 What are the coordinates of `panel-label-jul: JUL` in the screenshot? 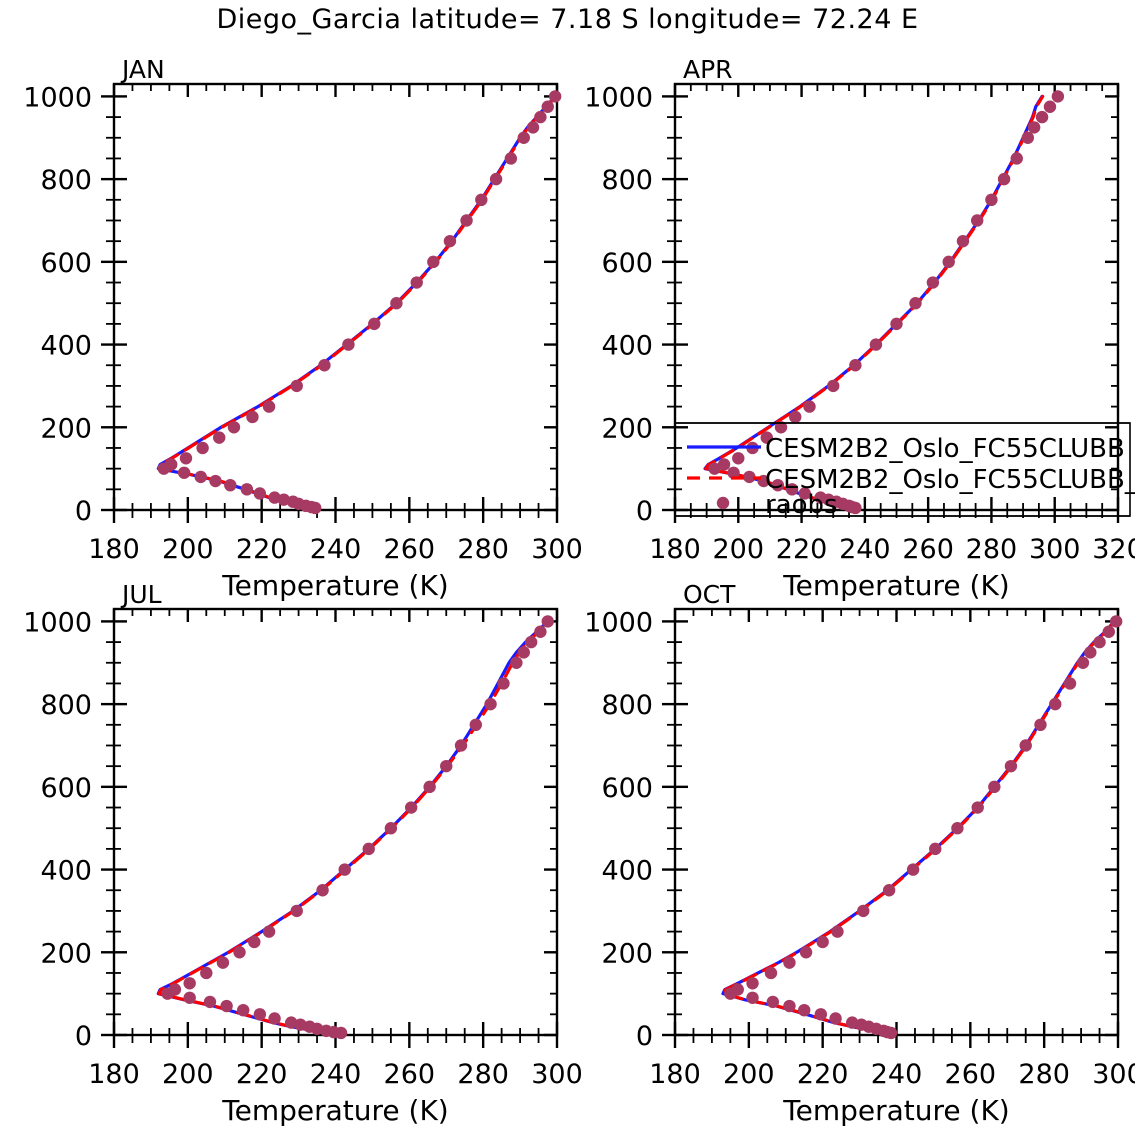 It's located at (141, 594).